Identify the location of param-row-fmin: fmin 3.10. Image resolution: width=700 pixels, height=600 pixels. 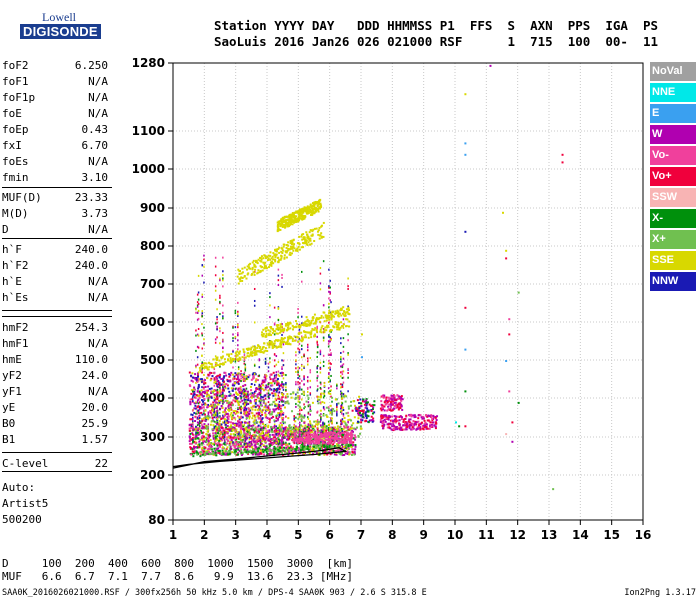
(56, 178).